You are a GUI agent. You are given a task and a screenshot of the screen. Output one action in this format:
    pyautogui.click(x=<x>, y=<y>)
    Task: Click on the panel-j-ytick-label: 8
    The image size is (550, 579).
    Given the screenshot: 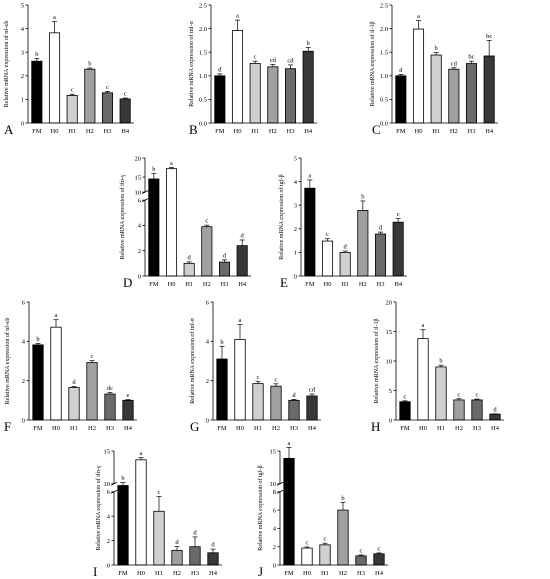 What is the action you would take?
    pyautogui.click(x=274, y=492)
    